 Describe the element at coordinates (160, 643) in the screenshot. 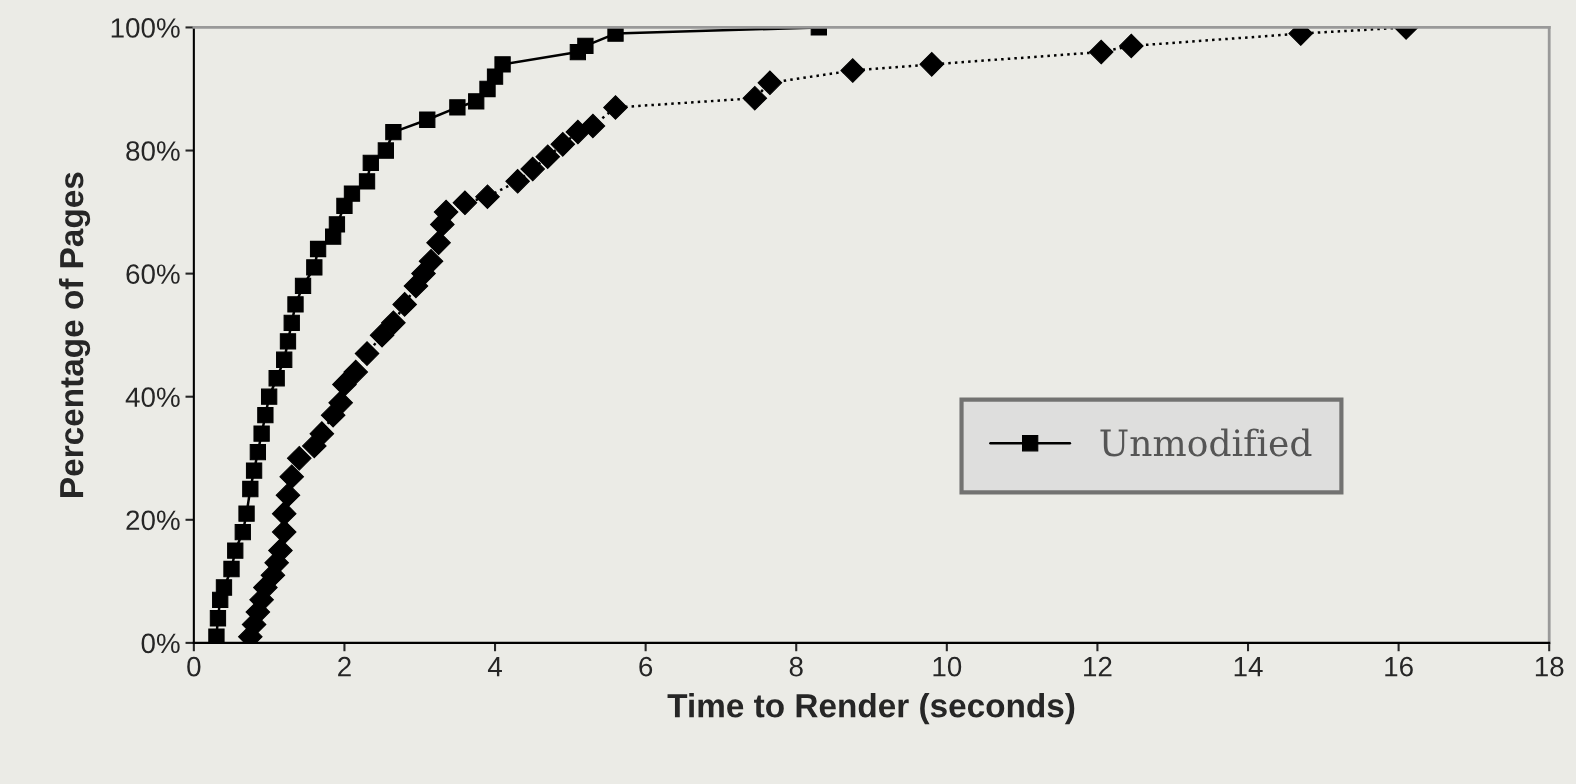

I see `y-tick-label: 0%` at that location.